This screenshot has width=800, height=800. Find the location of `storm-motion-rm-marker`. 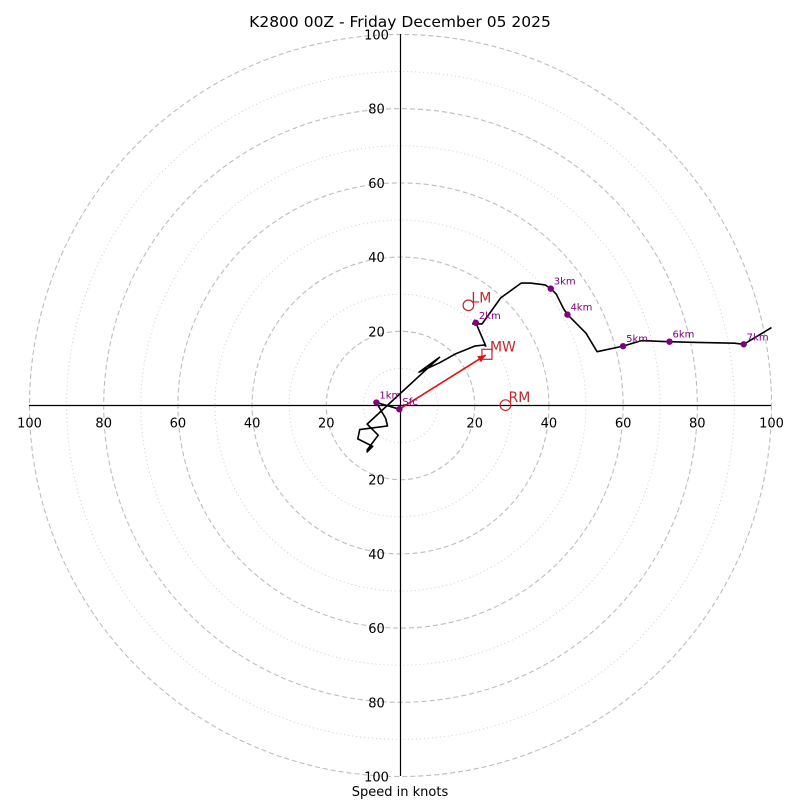

storm-motion-rm-marker is located at coordinates (505, 405).